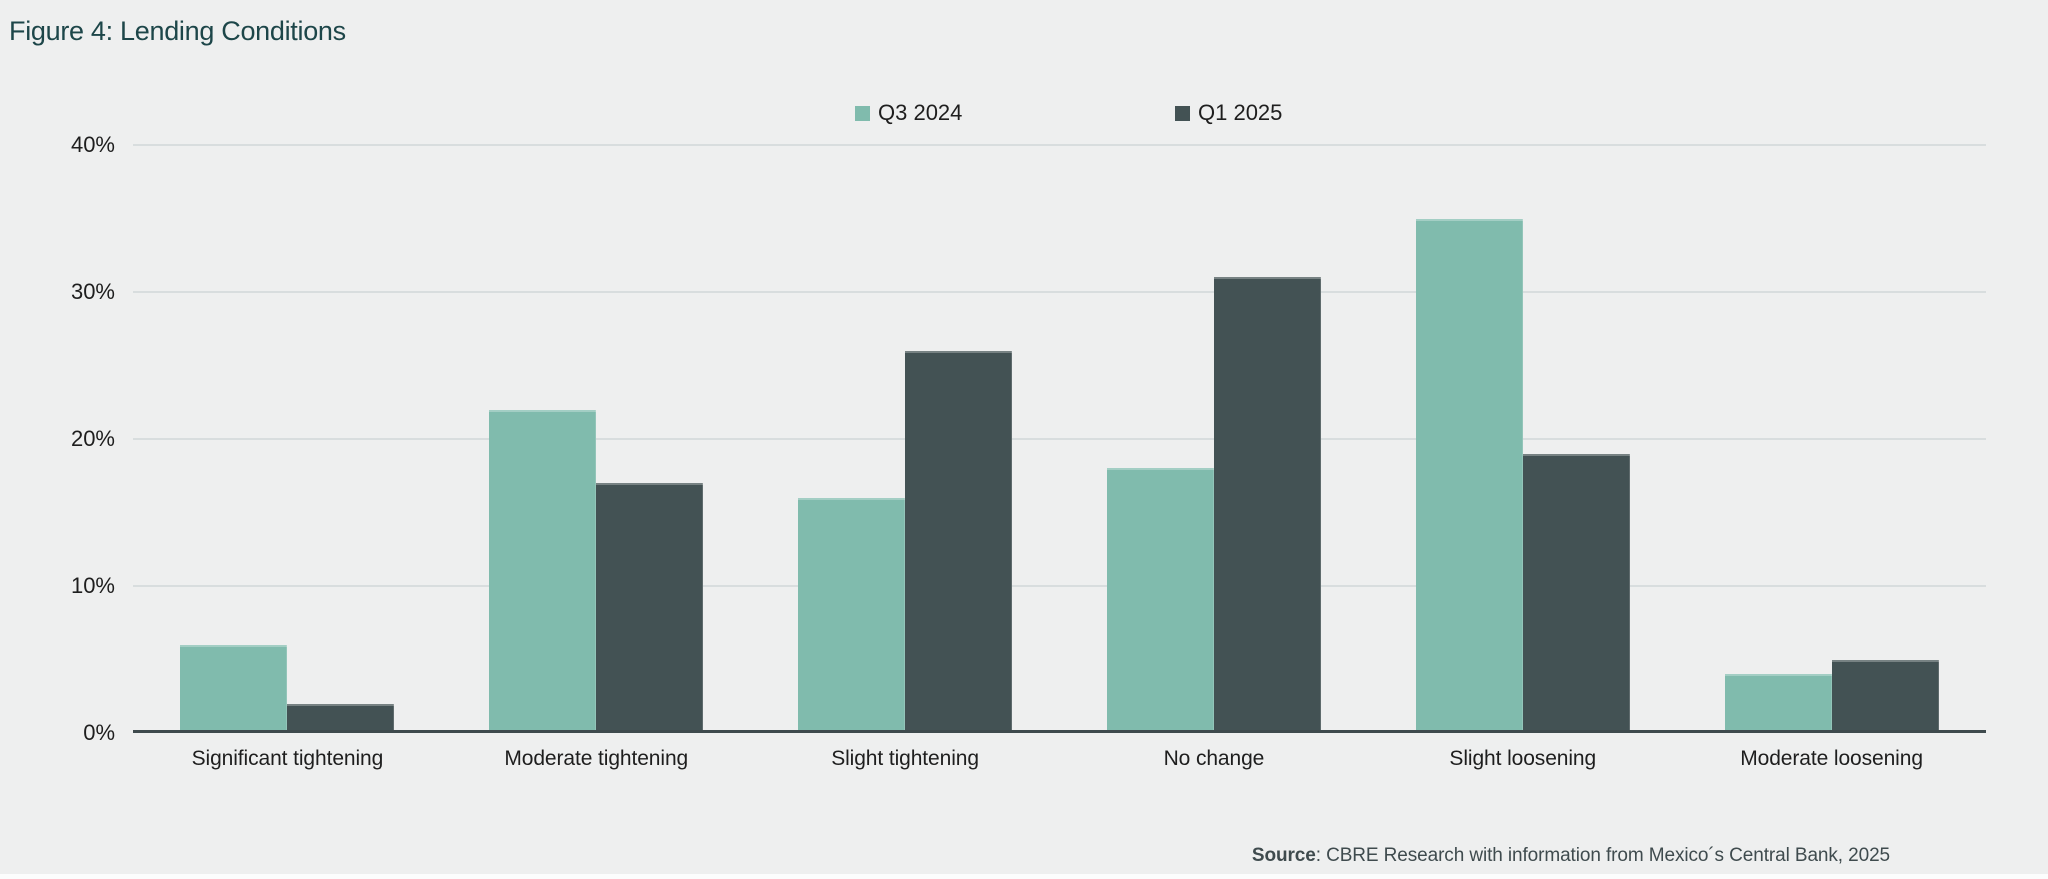 This screenshot has height=879, width=2048. I want to click on y-tick-40pct: 40%, so click(92, 144).